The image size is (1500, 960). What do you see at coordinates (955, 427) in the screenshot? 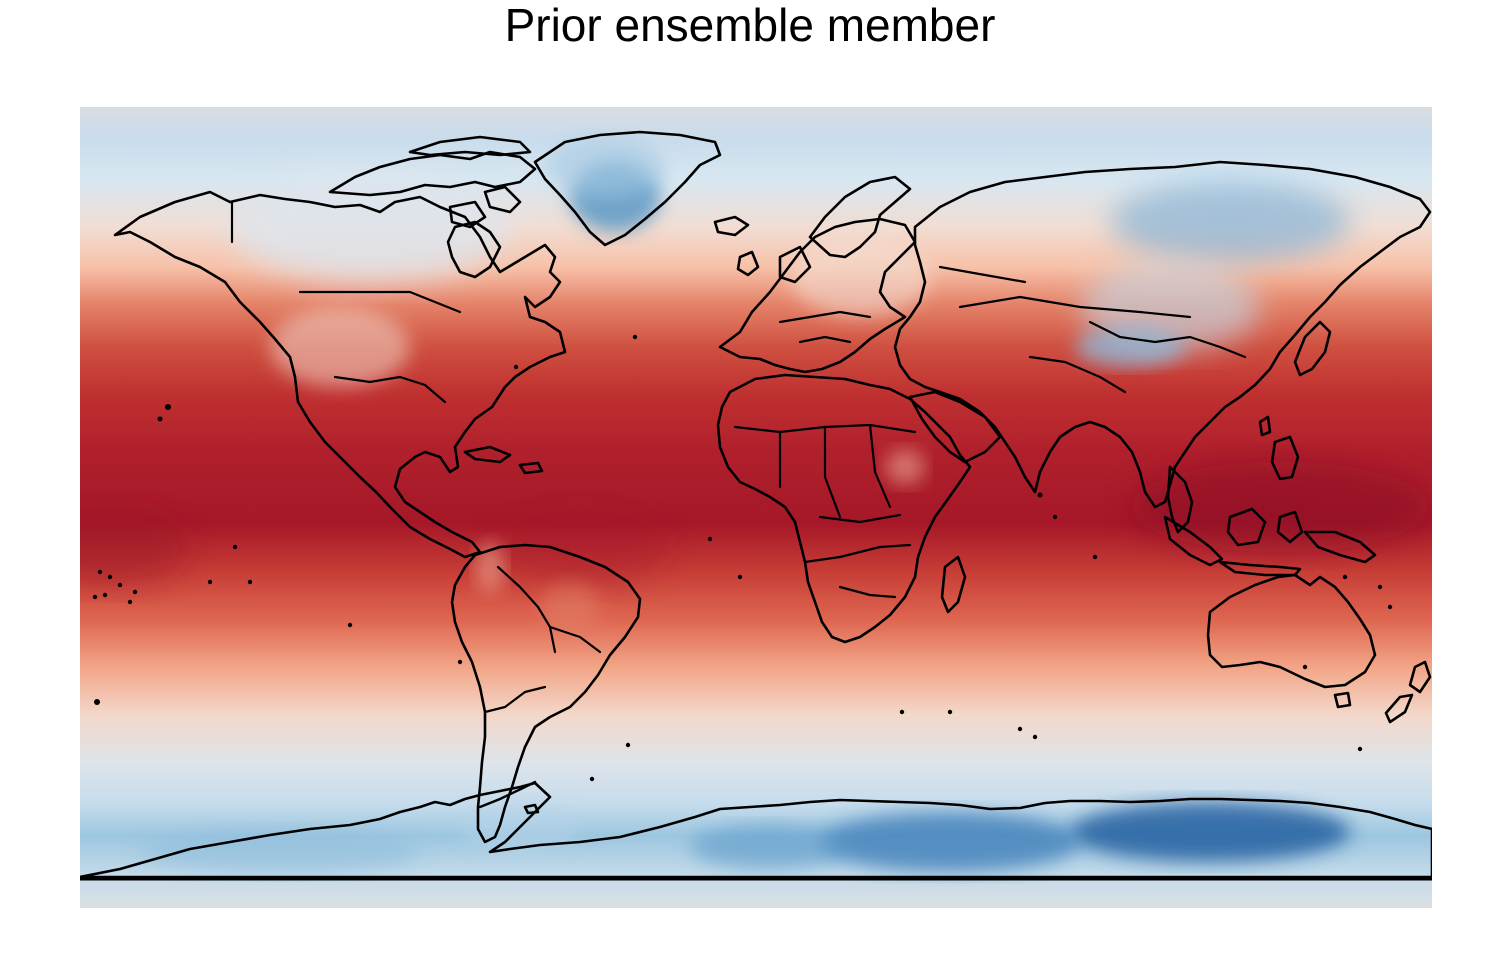
I see `arabia-outline` at bounding box center [955, 427].